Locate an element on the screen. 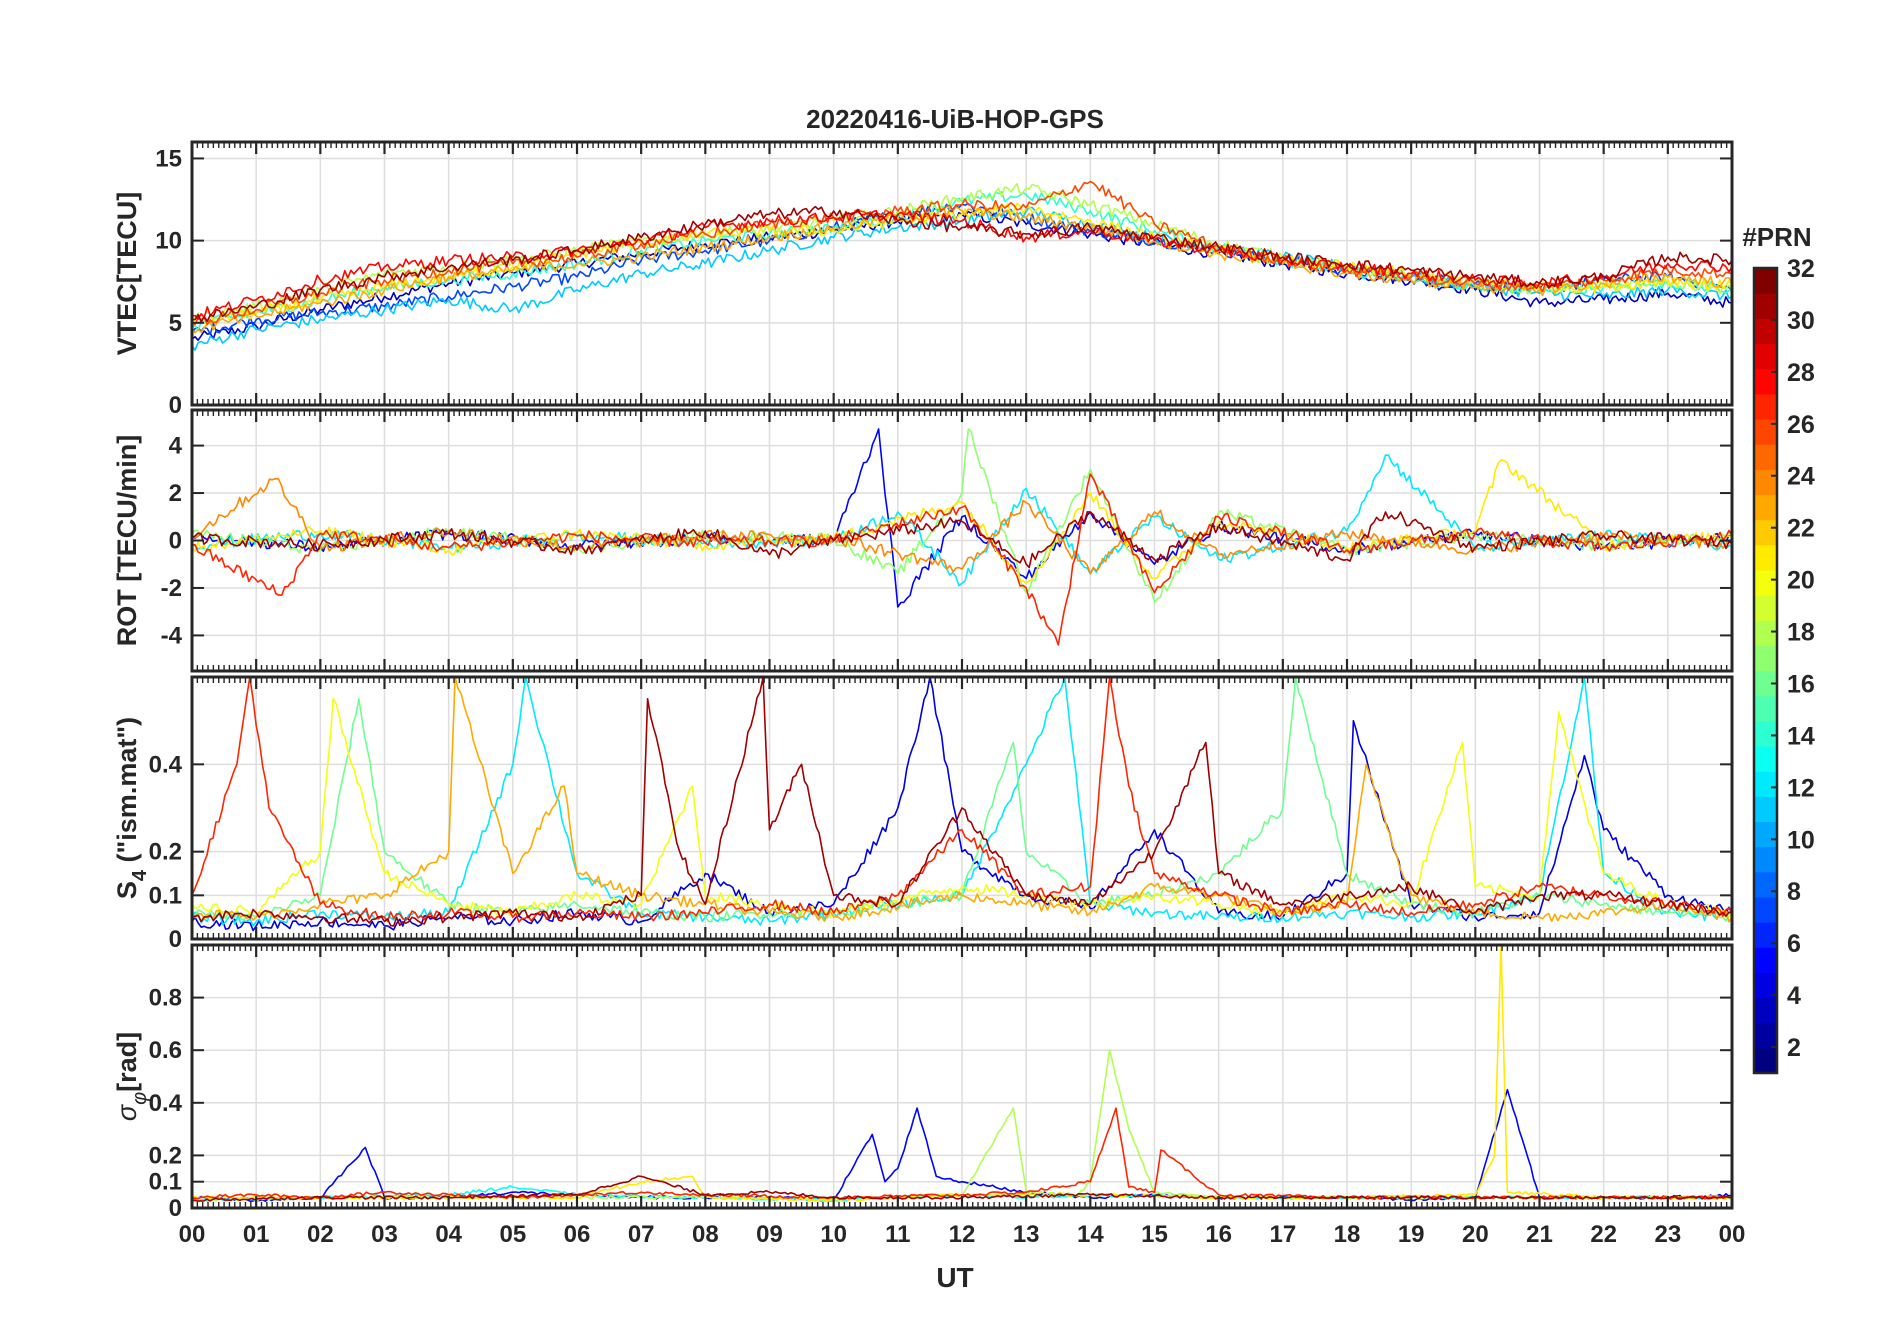  x-tick-label: 16 is located at coordinates (1218, 1234).